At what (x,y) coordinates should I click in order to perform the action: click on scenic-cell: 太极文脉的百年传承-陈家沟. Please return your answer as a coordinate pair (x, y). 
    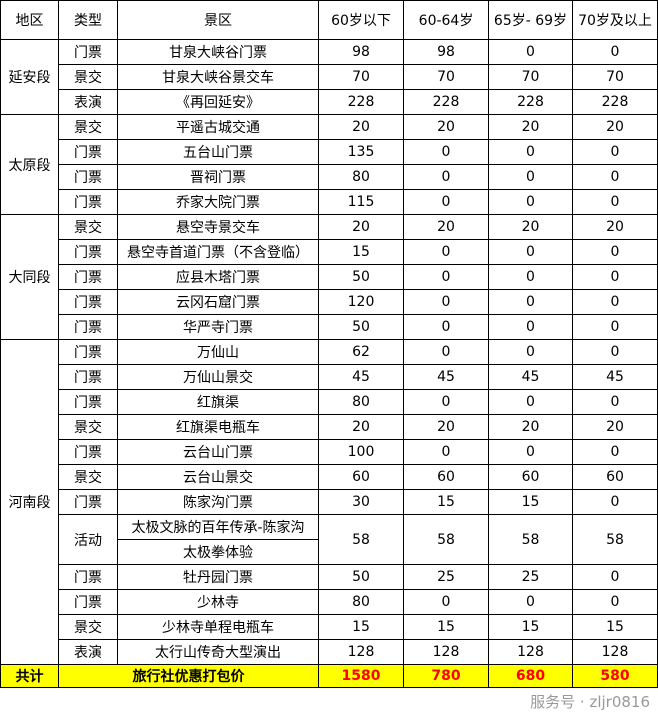
    Looking at the image, I should click on (218, 527).